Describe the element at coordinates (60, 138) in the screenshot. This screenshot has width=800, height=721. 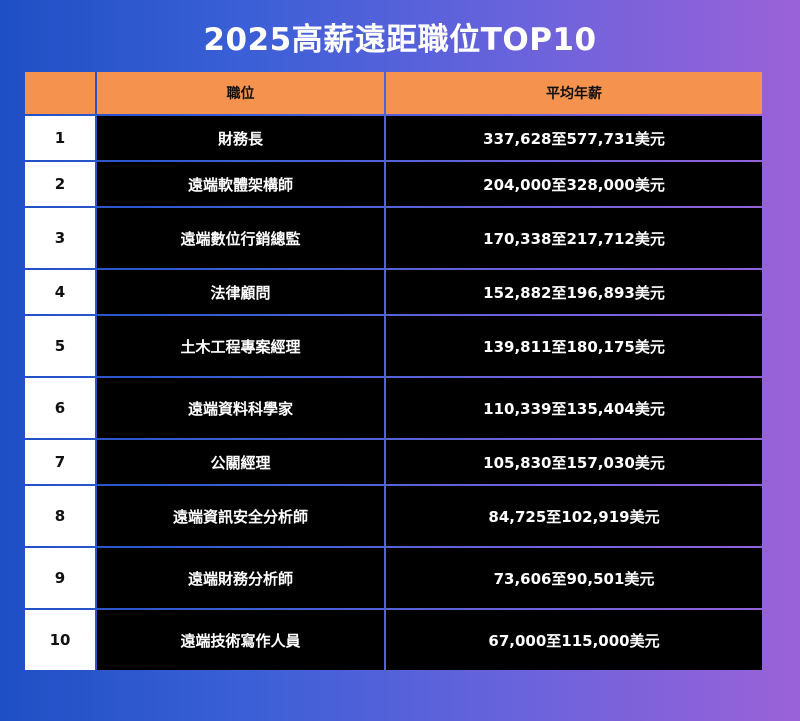
I see `row-rank: 1` at that location.